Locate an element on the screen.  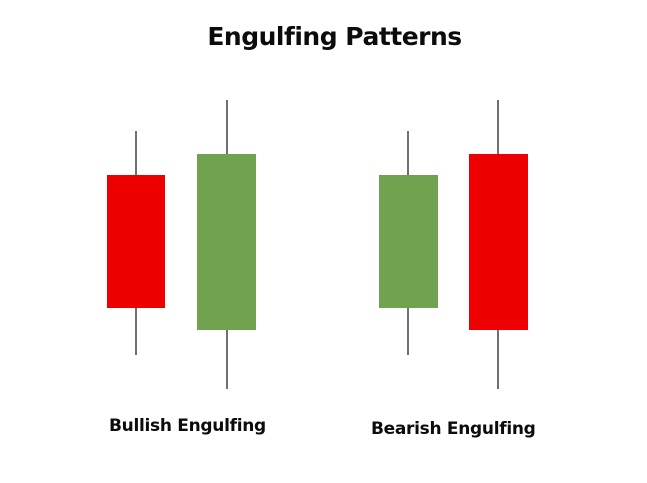
bearish-engulfing-pattern is located at coordinates (453, 244).